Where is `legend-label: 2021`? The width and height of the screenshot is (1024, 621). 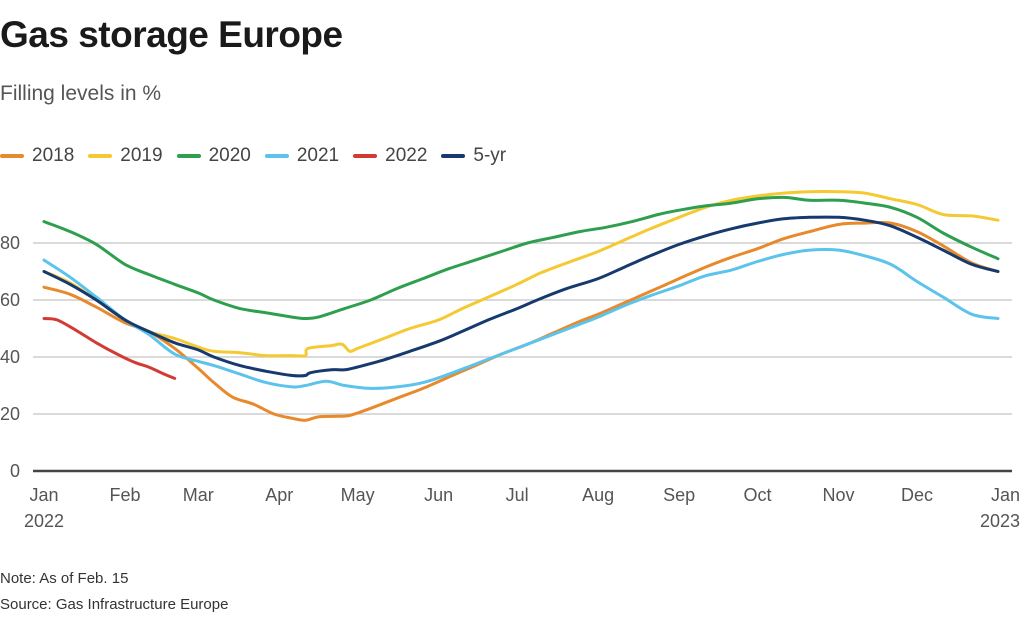
legend-label: 2021 is located at coordinates (318, 155).